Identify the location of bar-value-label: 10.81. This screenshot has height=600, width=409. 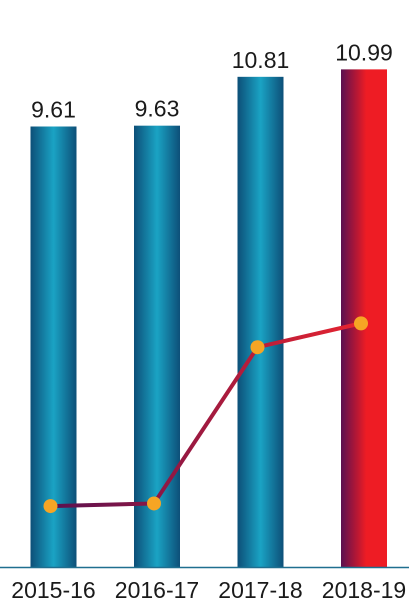
(261, 60).